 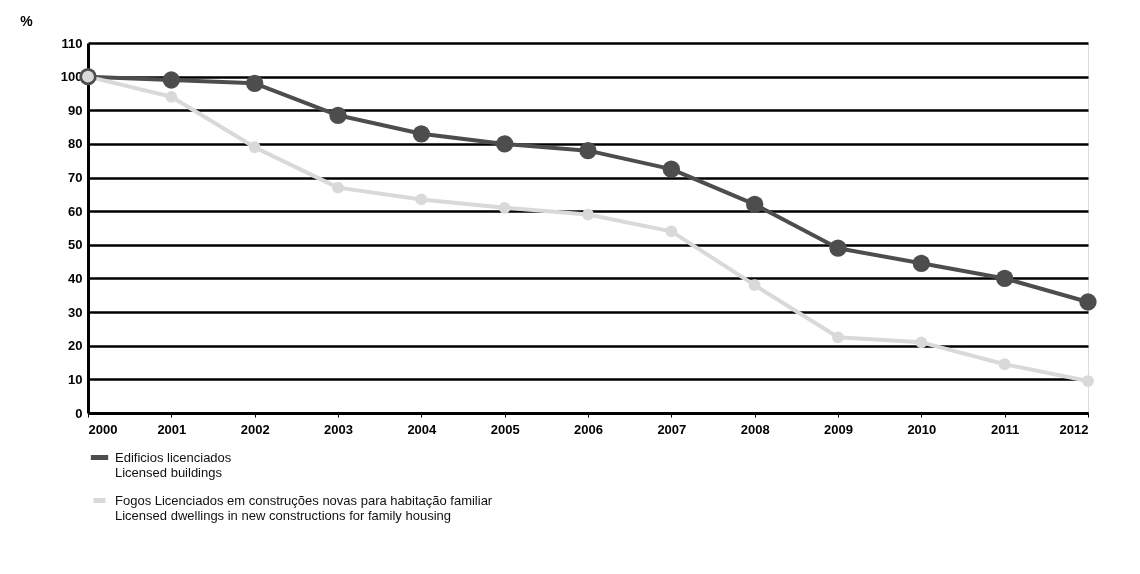 I want to click on legend-label: Edificios licenciados Licensed buildings, so click(x=173, y=464).